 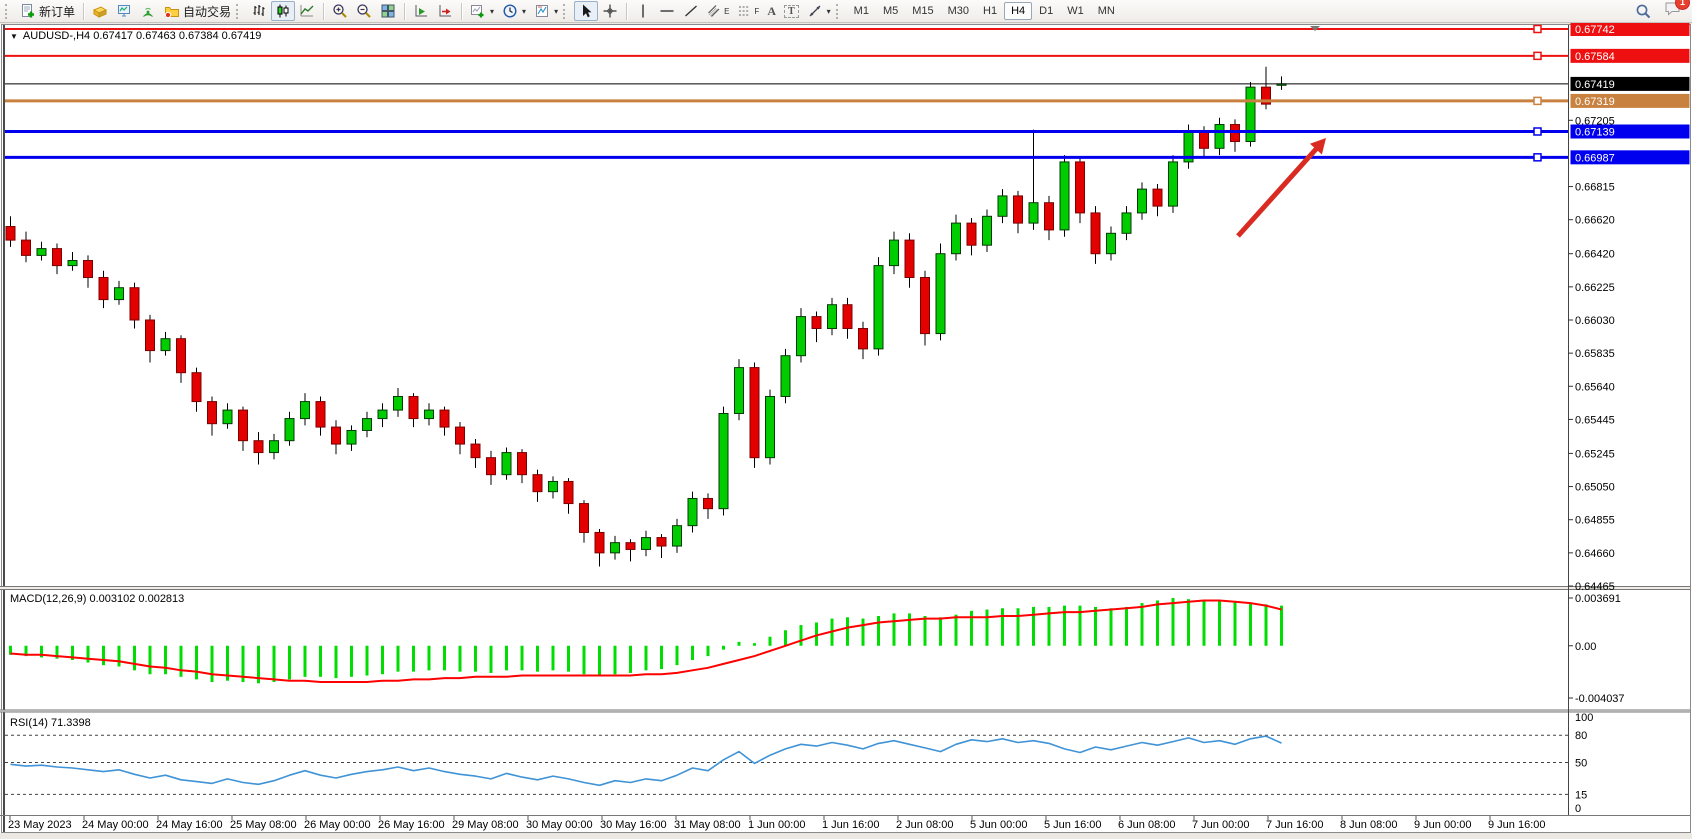 What do you see at coordinates (546, 11) in the screenshot?
I see `templates-button: ▾` at bounding box center [546, 11].